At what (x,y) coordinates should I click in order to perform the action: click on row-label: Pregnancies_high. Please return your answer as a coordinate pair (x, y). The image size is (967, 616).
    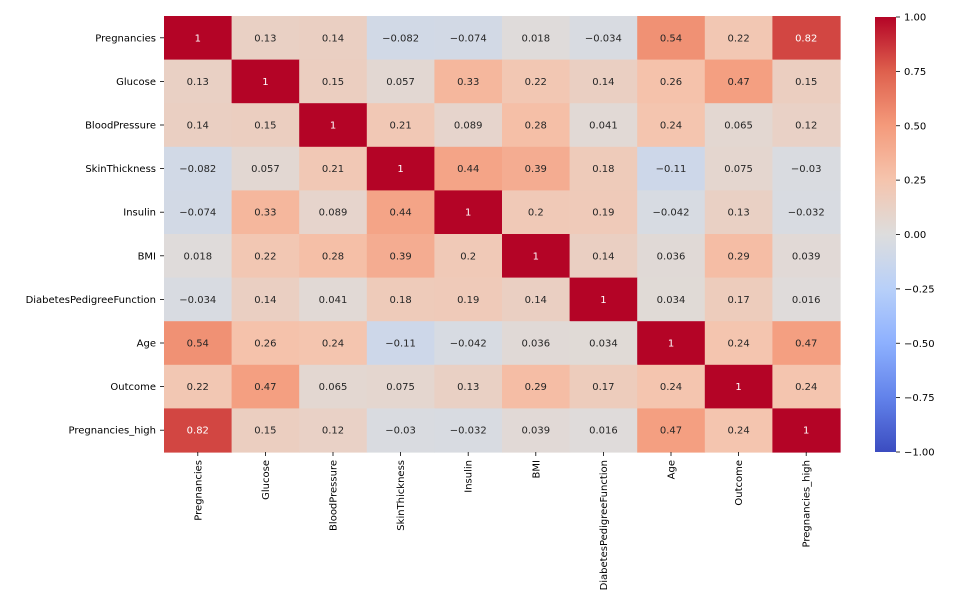
    Looking at the image, I should click on (113, 431).